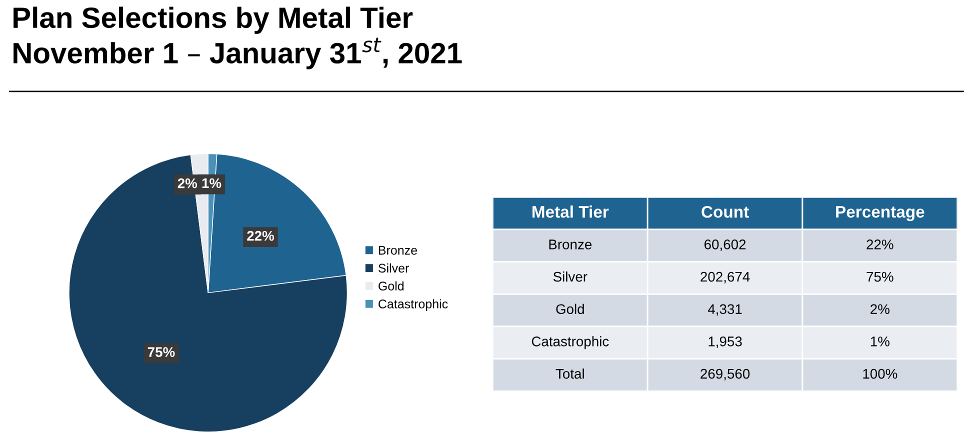  Describe the element at coordinates (391, 285) in the screenshot. I see `legend-label: Gold` at that location.